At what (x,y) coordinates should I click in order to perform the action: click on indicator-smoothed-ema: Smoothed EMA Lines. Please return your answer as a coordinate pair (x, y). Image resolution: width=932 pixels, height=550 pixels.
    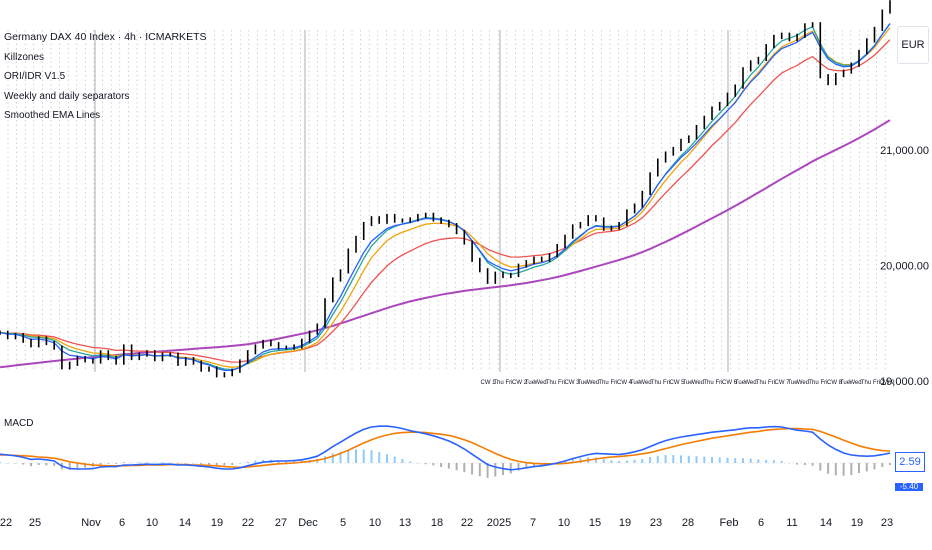
    Looking at the image, I should click on (52, 115).